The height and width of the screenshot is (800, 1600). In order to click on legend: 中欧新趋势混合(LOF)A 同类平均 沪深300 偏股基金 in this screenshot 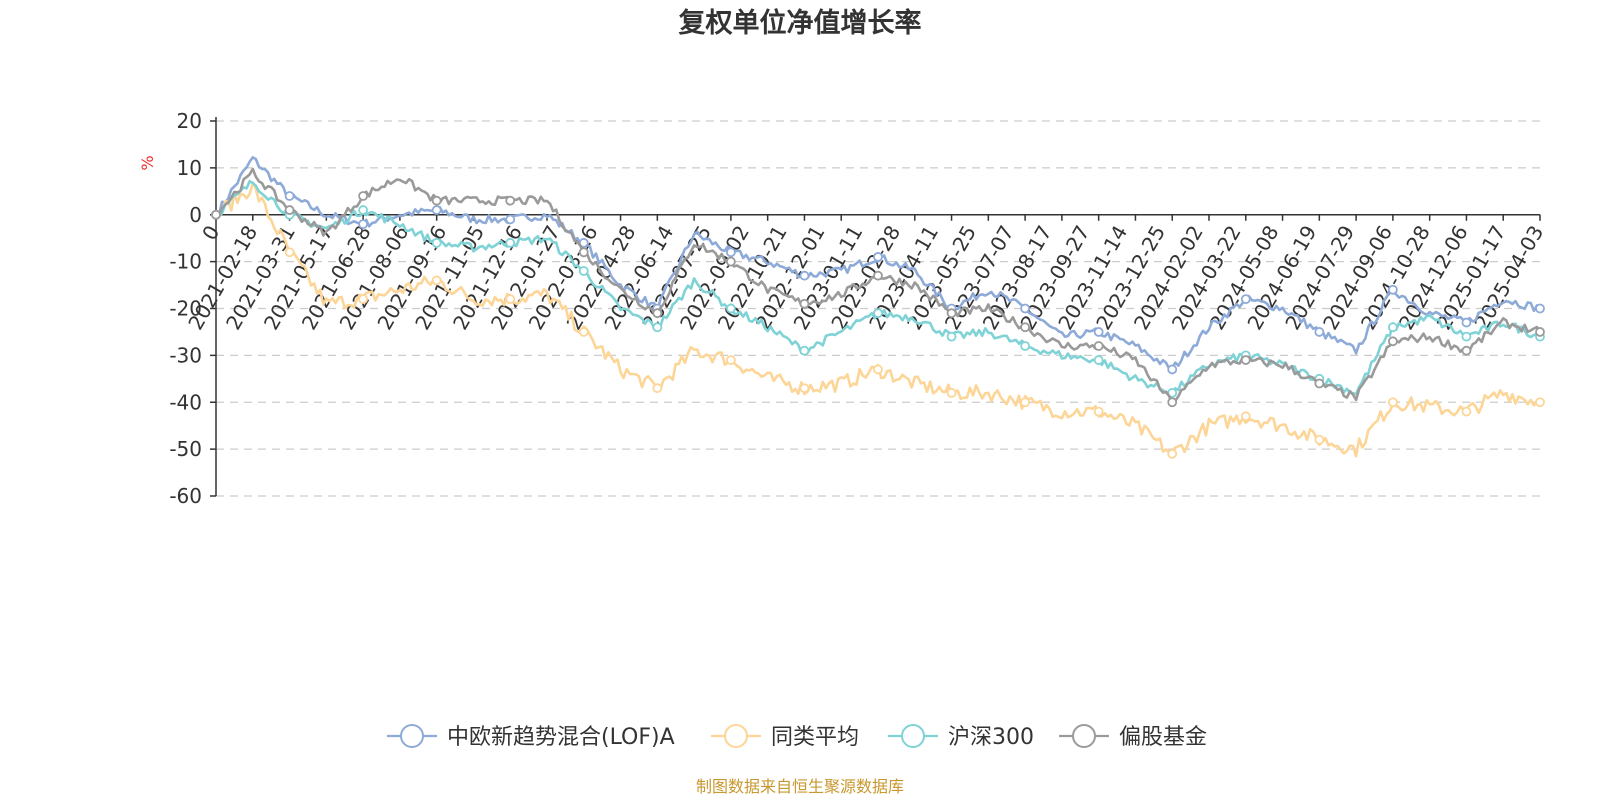, I will do `click(797, 737)`.